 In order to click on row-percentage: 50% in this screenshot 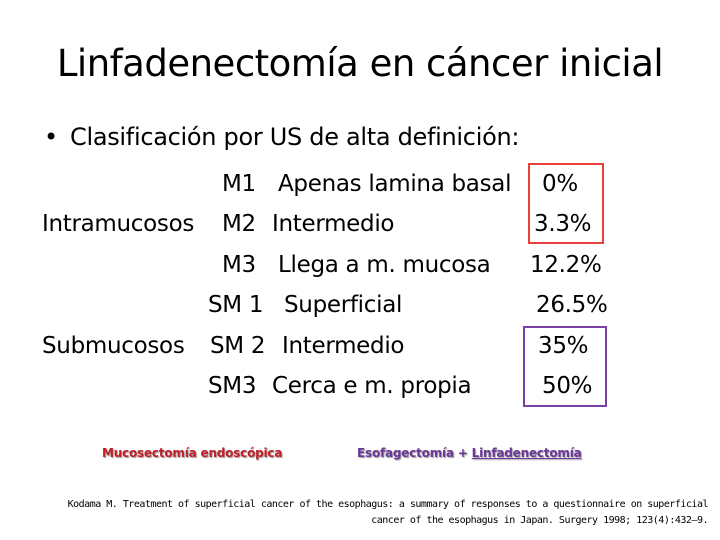, I will do `click(567, 386)`.